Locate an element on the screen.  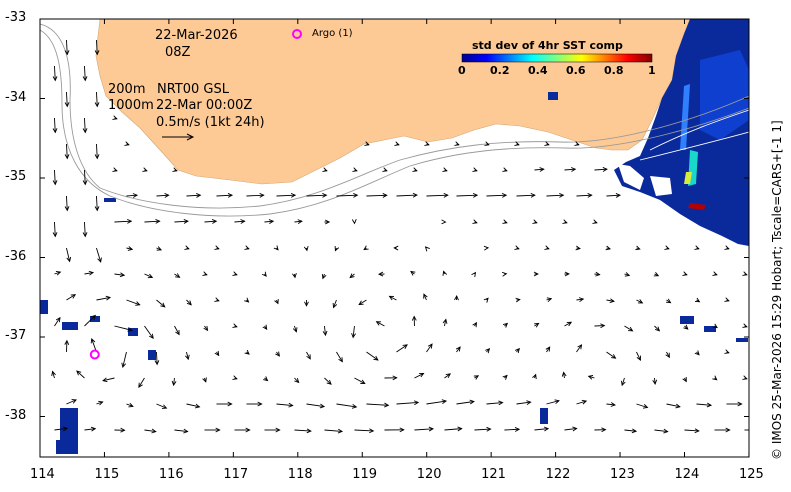
y-tick-label: -35 is located at coordinates (16, 176).